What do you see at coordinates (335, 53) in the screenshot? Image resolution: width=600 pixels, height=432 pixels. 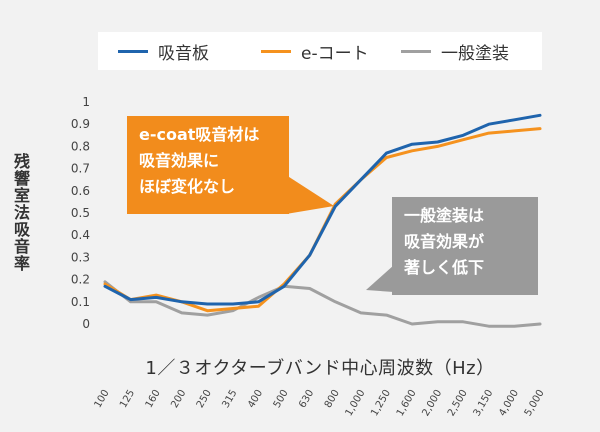 I see `legend-label-1: e-コート` at bounding box center [335, 53].